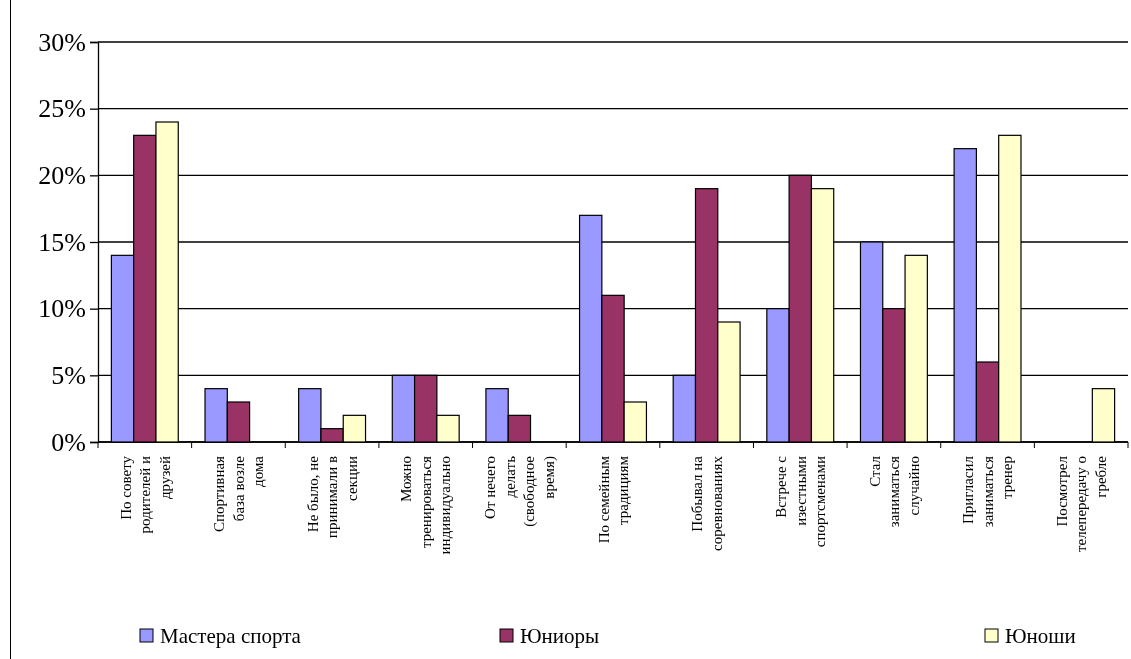  What do you see at coordinates (62, 109) in the screenshot?
I see `y-tick-label: 25%` at bounding box center [62, 109].